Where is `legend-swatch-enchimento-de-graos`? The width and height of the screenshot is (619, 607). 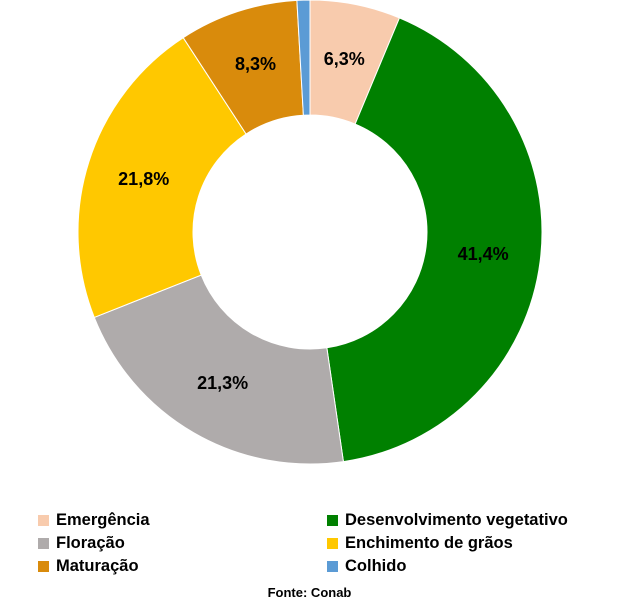
legend-swatch-enchimento-de-graos is located at coordinates (332, 543).